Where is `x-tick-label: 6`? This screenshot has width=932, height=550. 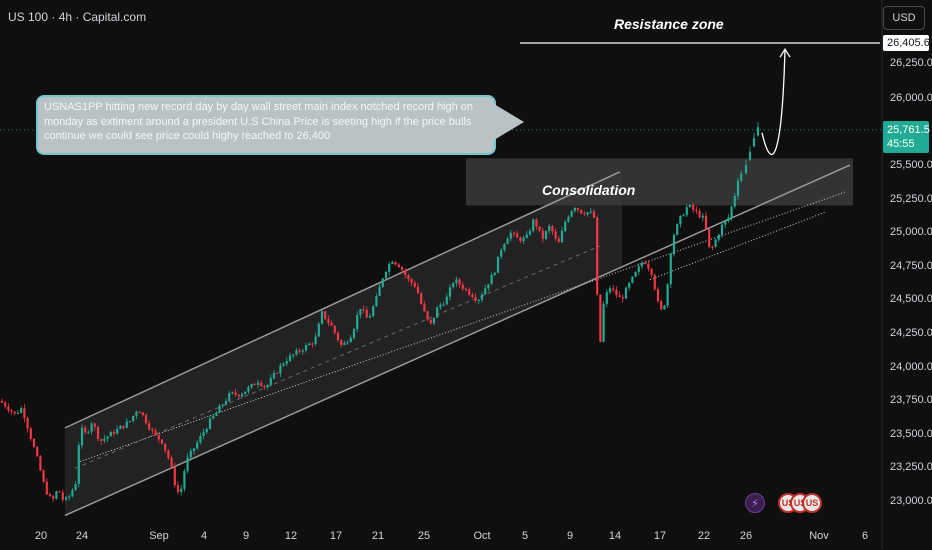 x-tick-label: 6 is located at coordinates (865, 536).